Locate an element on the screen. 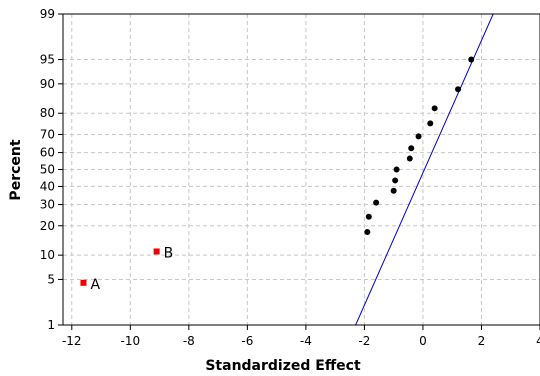 This screenshot has width=540, height=376. point-label: A is located at coordinates (95, 285).